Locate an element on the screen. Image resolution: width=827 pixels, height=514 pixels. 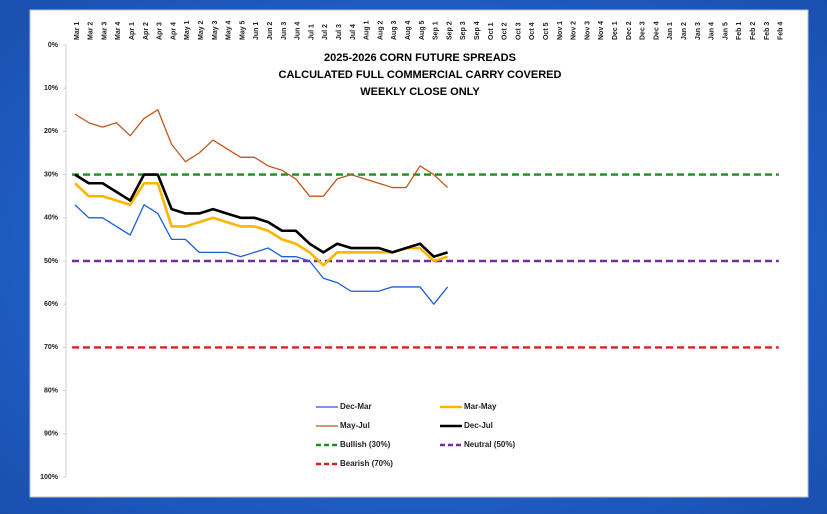
x-tick-label: Oct 1 is located at coordinates (491, 31).